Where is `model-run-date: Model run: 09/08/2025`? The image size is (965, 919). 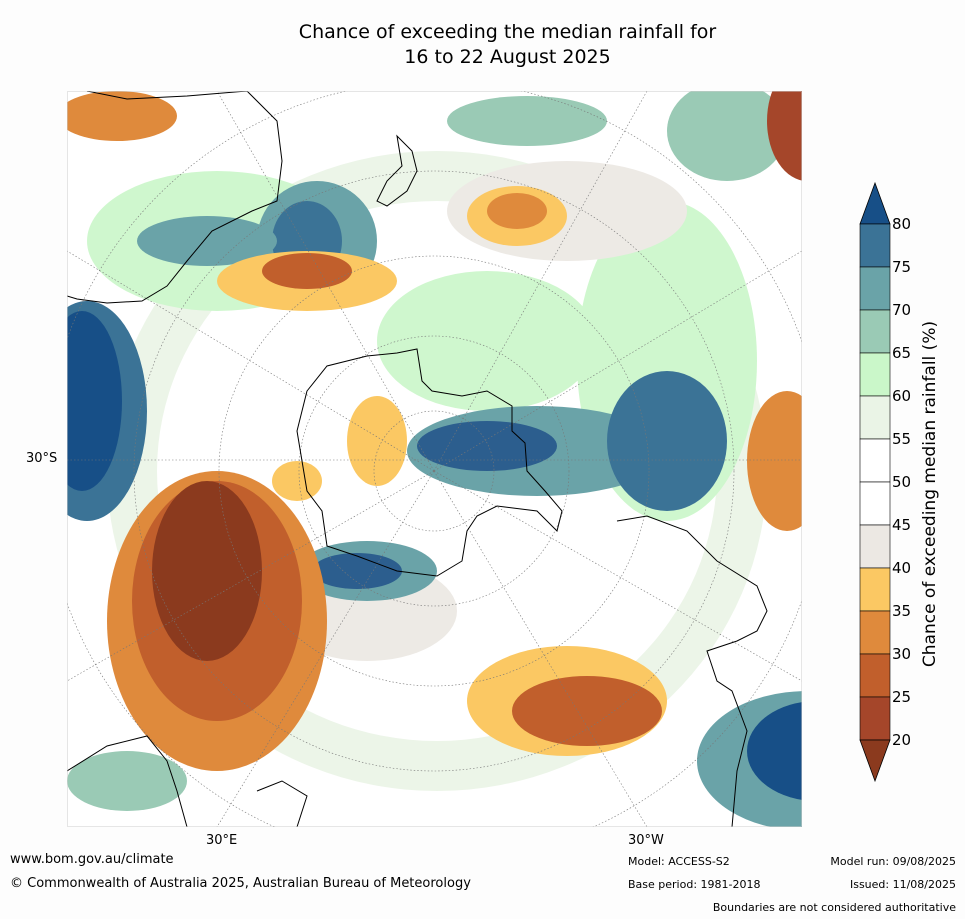 model-run-date: Model run: 09/08/2025 is located at coordinates (893, 861).